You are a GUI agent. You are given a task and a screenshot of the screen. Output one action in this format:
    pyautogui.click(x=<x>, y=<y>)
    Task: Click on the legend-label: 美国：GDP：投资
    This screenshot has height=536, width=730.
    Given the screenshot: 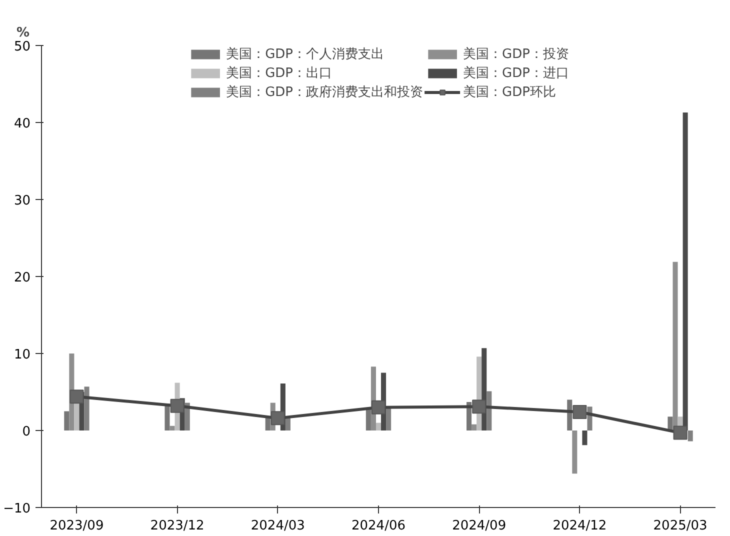 What is the action you would take?
    pyautogui.click(x=516, y=54)
    